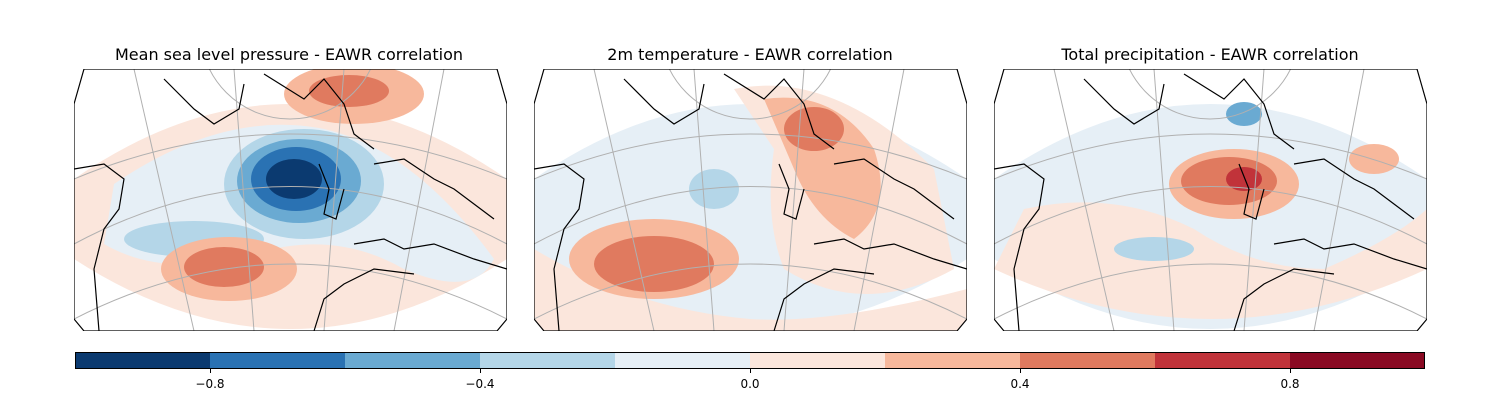 This screenshot has width=1500, height=400. I want to click on colorbar-tick-label: −0.4, so click(480, 384).